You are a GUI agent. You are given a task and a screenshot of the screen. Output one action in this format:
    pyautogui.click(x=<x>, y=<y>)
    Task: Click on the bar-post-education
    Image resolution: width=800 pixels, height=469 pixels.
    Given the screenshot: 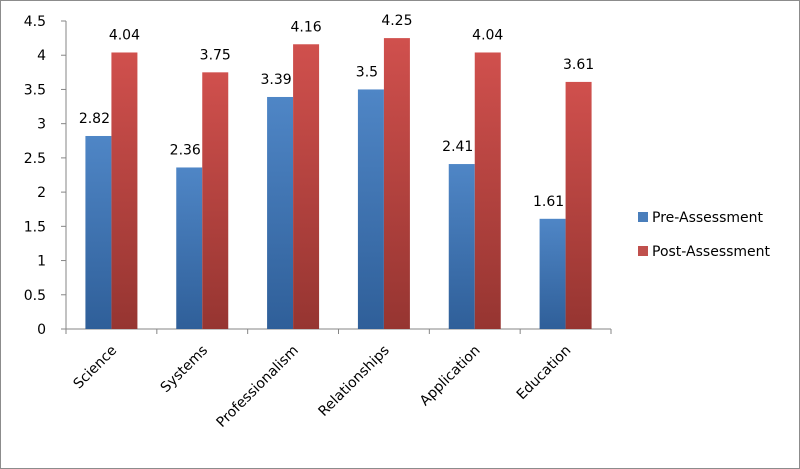 What is the action you would take?
    pyautogui.click(x=578, y=205)
    